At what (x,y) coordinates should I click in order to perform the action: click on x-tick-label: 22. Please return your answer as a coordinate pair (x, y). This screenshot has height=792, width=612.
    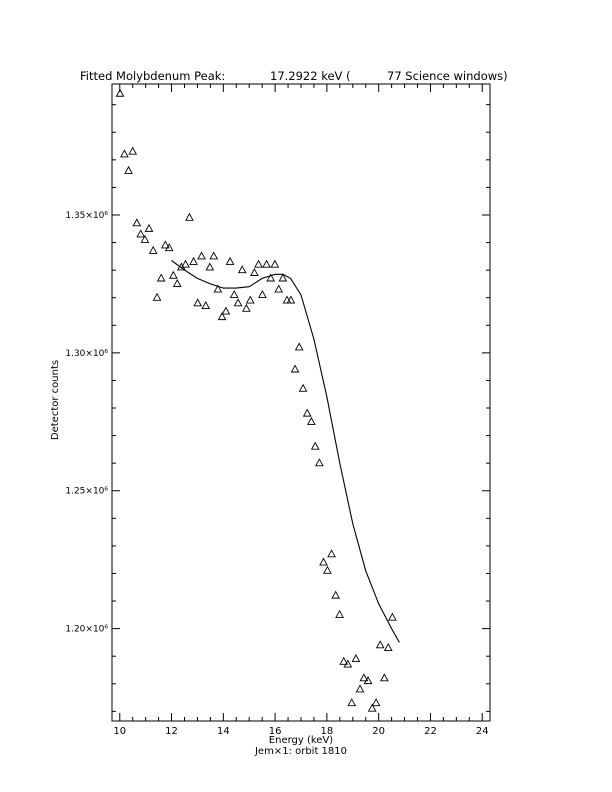
    Looking at the image, I should click on (430, 731).